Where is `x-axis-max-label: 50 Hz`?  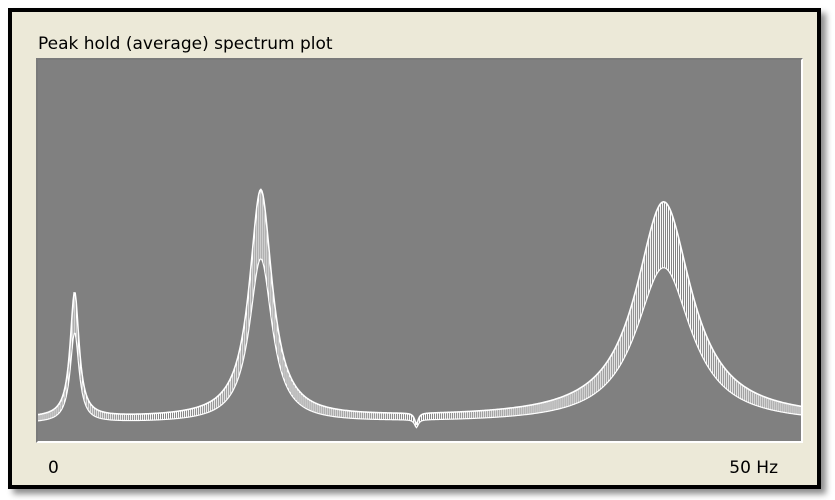 x-axis-max-label: 50 Hz is located at coordinates (753, 468).